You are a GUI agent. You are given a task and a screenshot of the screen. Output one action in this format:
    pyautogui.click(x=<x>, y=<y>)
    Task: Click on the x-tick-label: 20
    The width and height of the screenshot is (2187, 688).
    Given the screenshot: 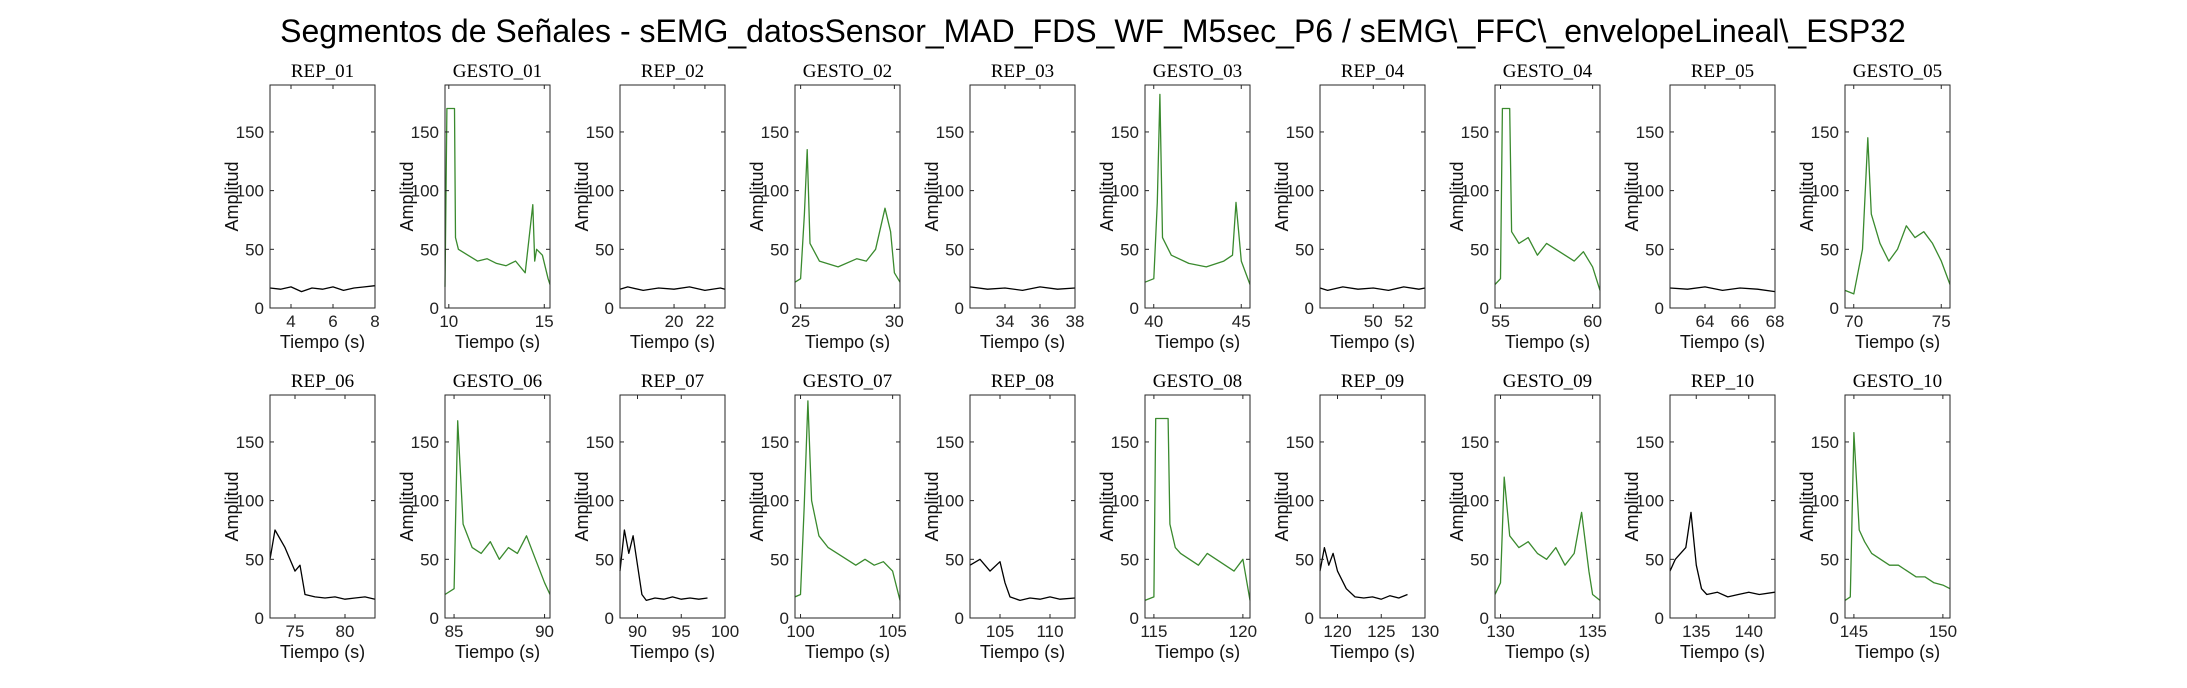 What is the action you would take?
    pyautogui.click(x=674, y=321)
    